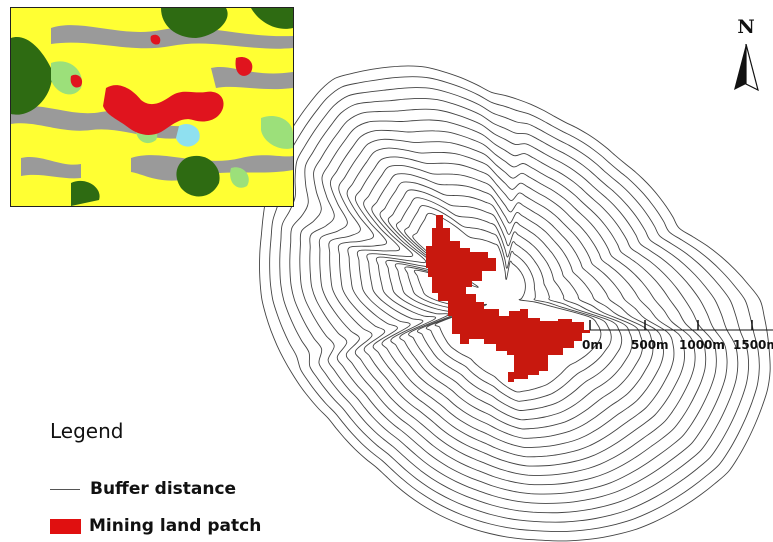 The image size is (773, 542). I want to click on north-arrow: N, so click(746, 55).